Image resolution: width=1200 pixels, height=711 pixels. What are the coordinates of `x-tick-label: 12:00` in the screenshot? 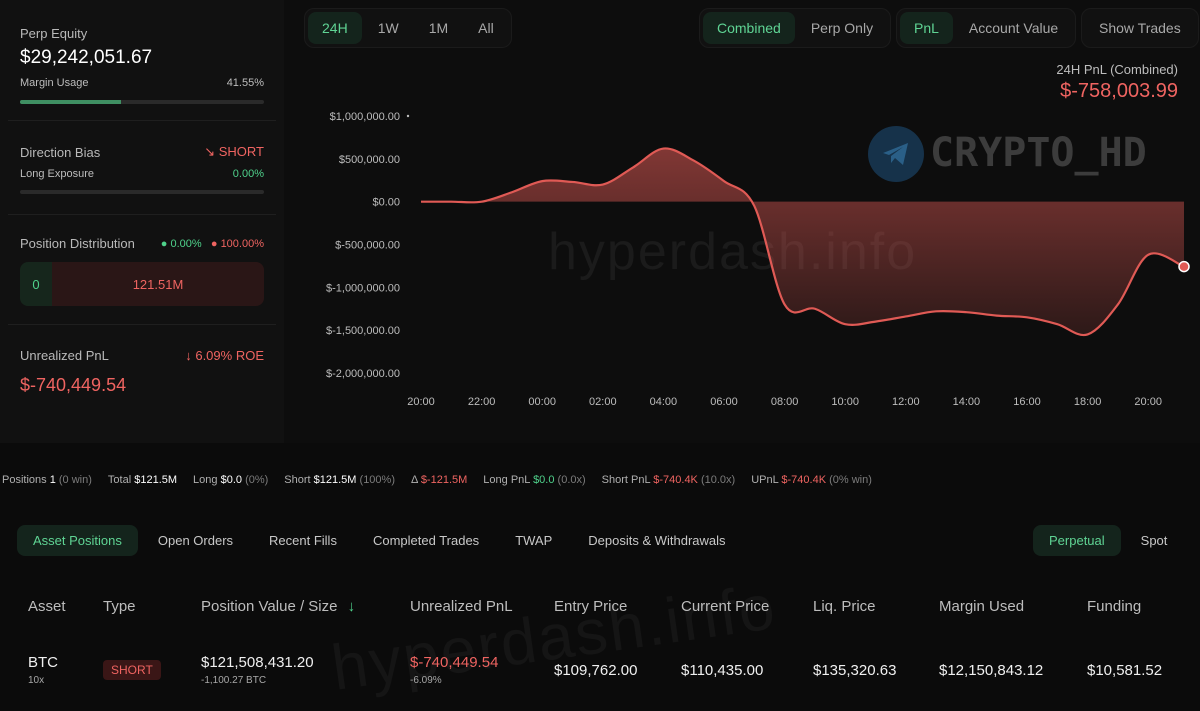 It's located at (906, 402).